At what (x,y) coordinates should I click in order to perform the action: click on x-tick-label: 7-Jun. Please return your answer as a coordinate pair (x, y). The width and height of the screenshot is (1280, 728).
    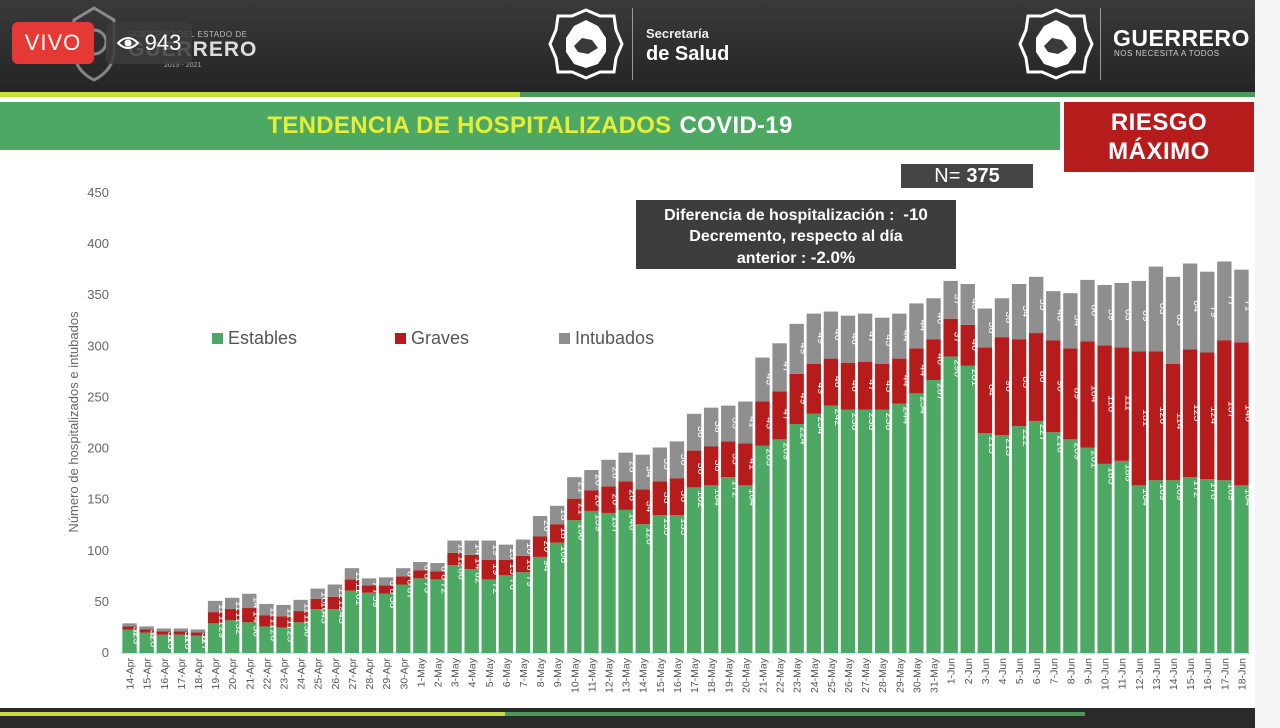
    Looking at the image, I should click on (1054, 671).